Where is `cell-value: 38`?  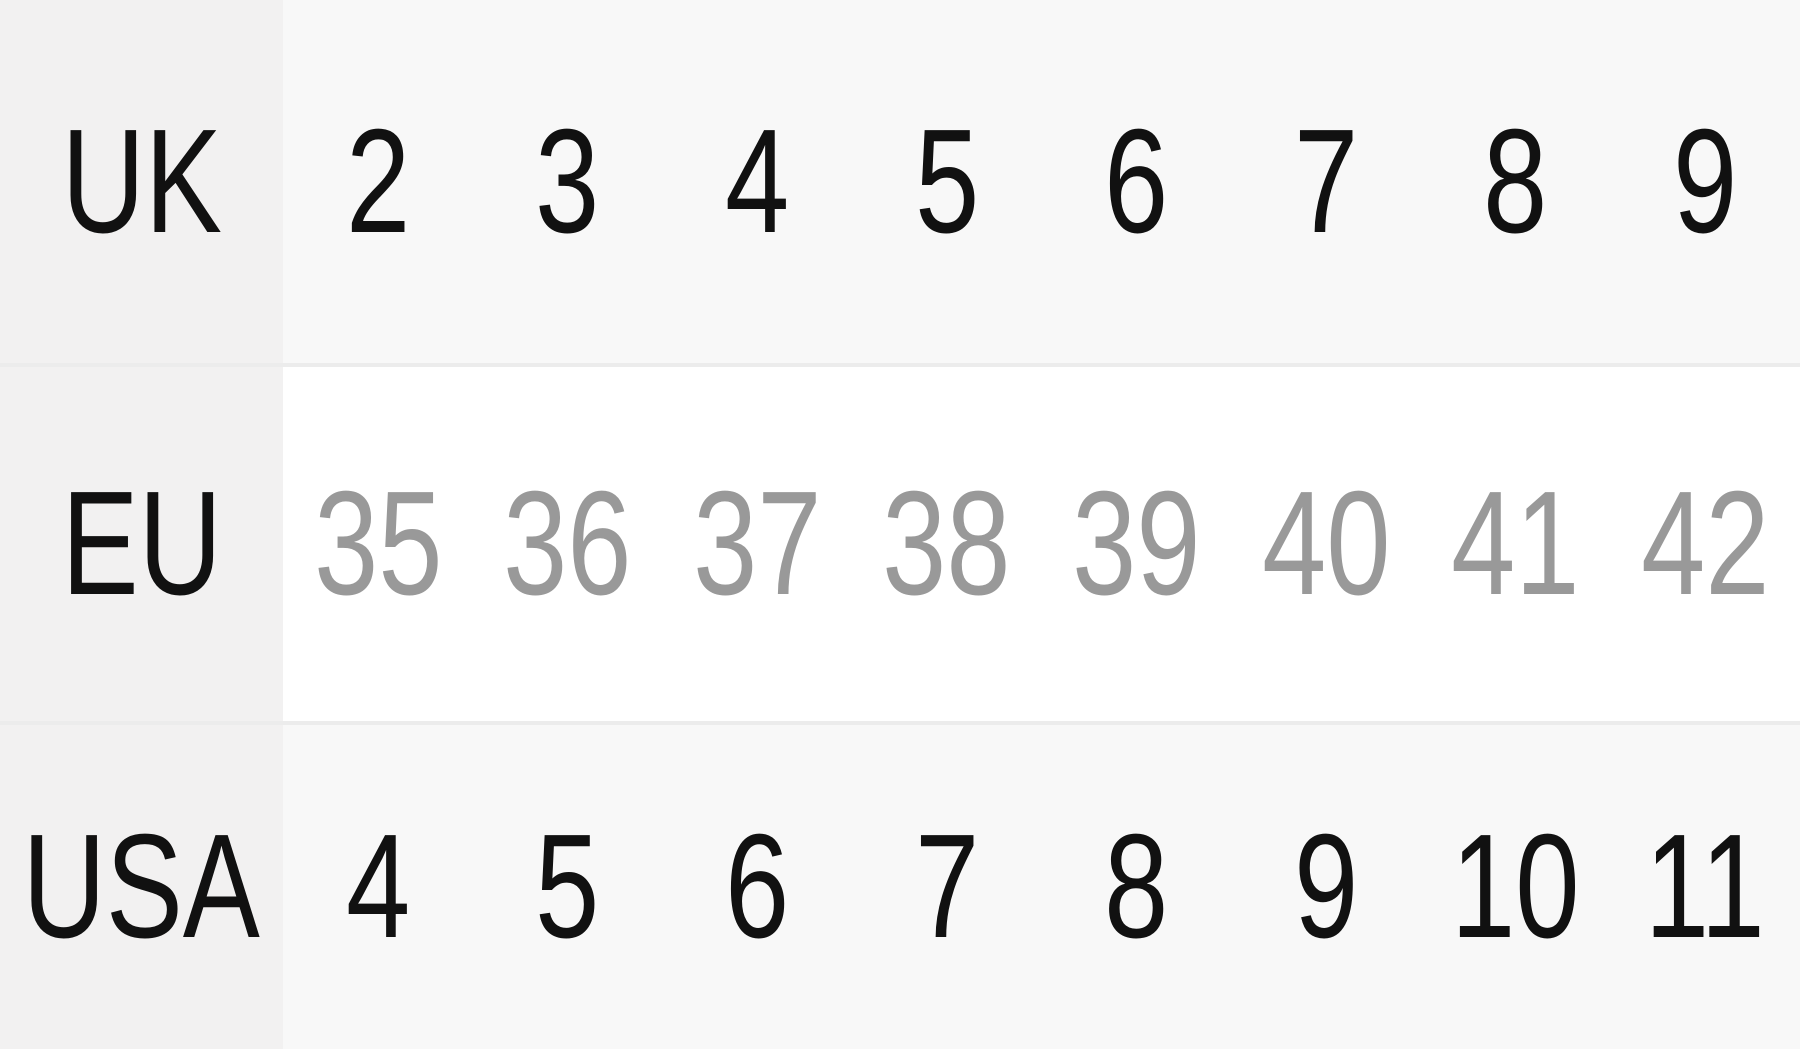
cell-value: 38 is located at coordinates (946, 543).